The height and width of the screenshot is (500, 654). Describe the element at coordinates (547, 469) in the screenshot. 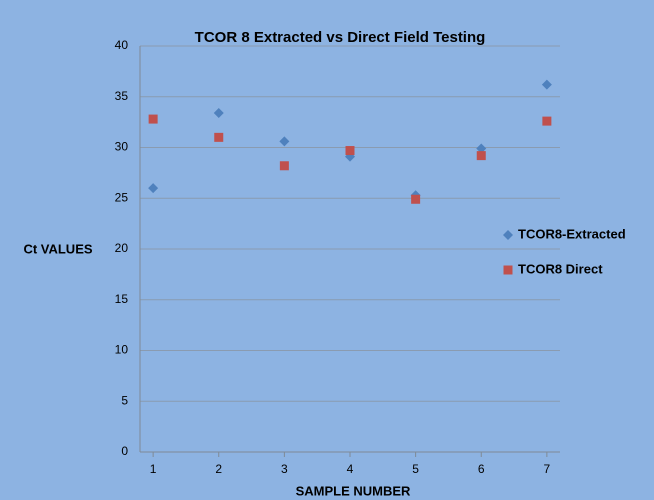

I see `x-tick-label: 7` at that location.